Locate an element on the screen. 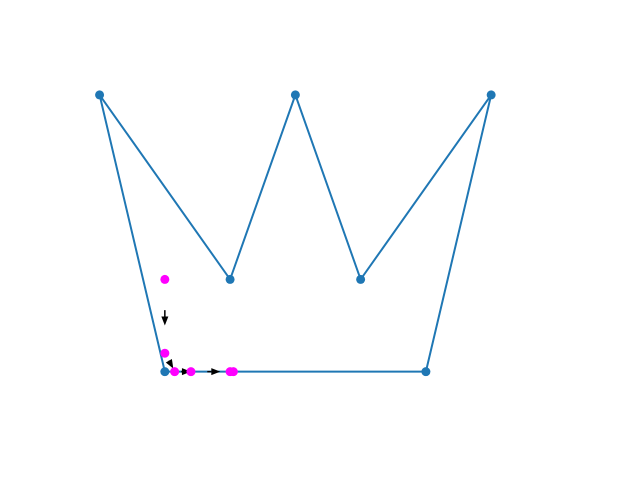  point-layer is located at coordinates (199, 325).